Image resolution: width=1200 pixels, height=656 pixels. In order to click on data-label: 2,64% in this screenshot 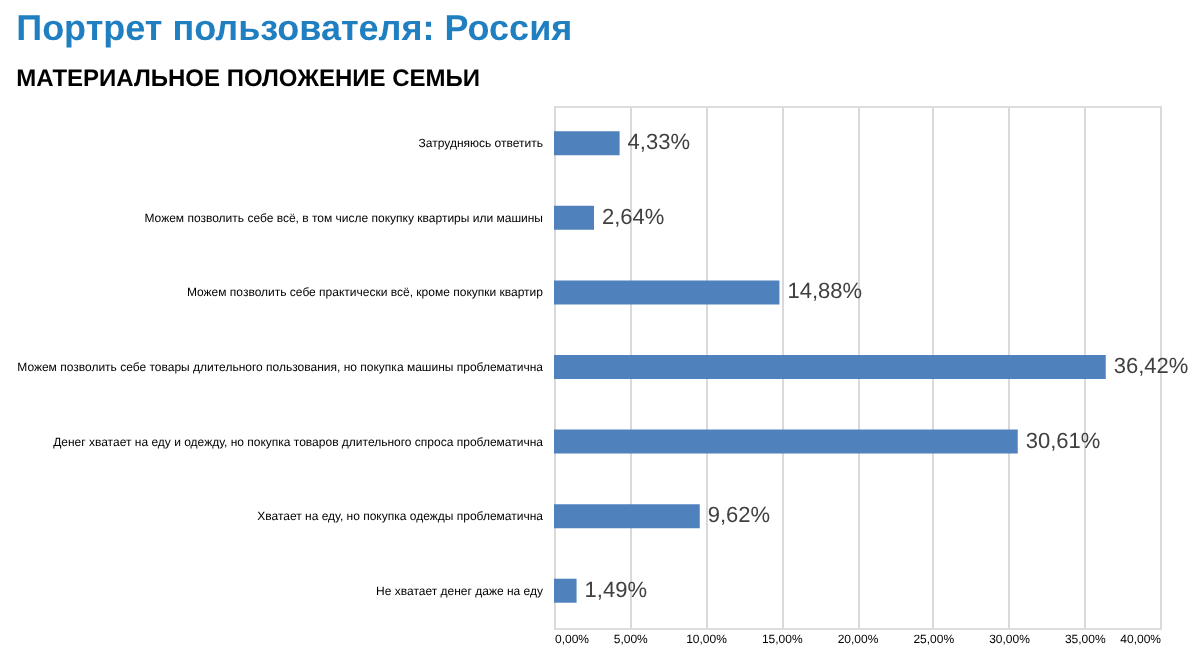, I will do `click(633, 217)`.